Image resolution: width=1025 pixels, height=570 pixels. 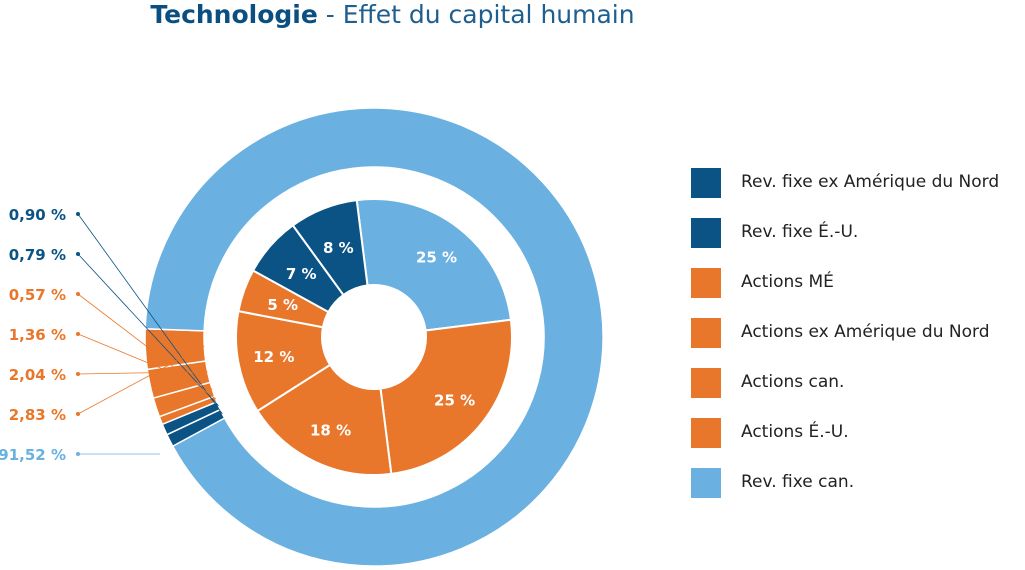 What do you see at coordinates (330, 430) in the screenshot?
I see `inner-data-label: 18 %` at bounding box center [330, 430].